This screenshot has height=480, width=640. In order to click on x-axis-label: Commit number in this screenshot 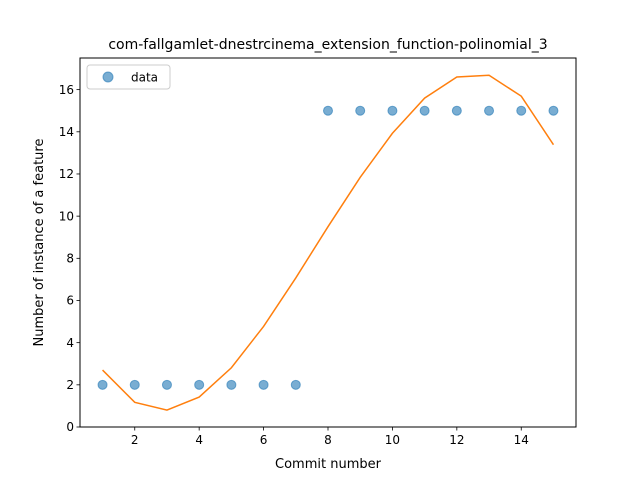, I will do `click(328, 464)`.